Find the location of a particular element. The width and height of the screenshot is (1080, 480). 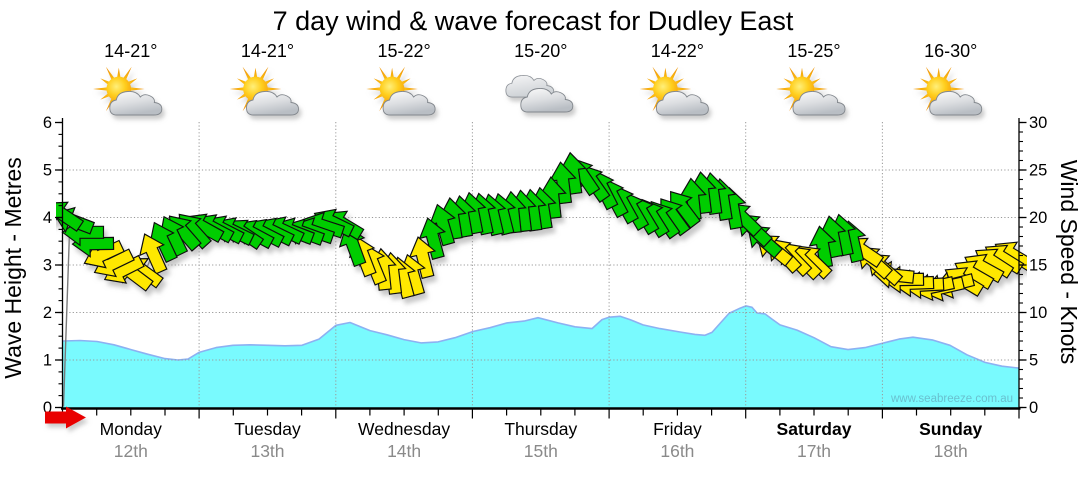

svg-text: 3 is located at coordinates (47, 266).